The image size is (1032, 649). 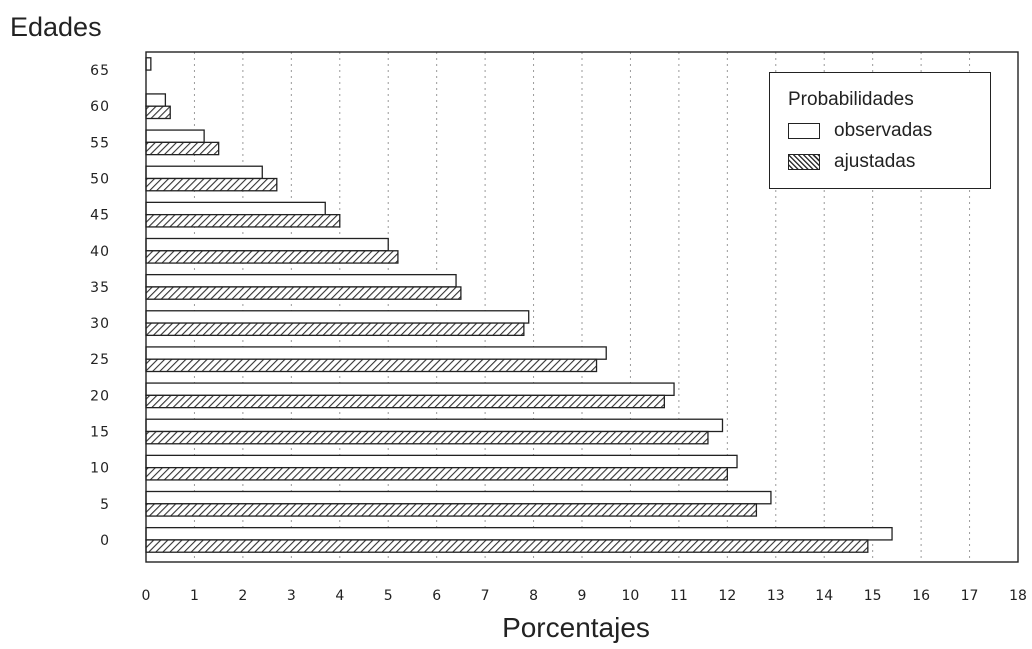 What do you see at coordinates (1018, 596) in the screenshot?
I see `x-tick-label: 18` at bounding box center [1018, 596].